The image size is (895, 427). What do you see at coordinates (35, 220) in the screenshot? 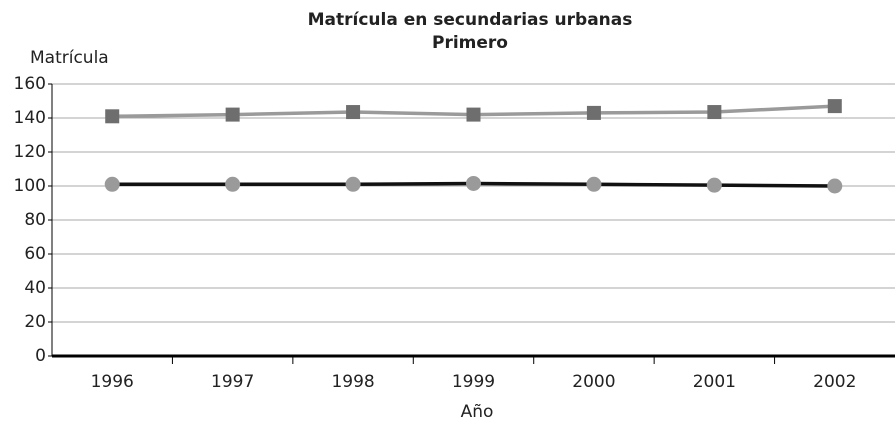
I see `y-tick-label: 80` at bounding box center [35, 220].